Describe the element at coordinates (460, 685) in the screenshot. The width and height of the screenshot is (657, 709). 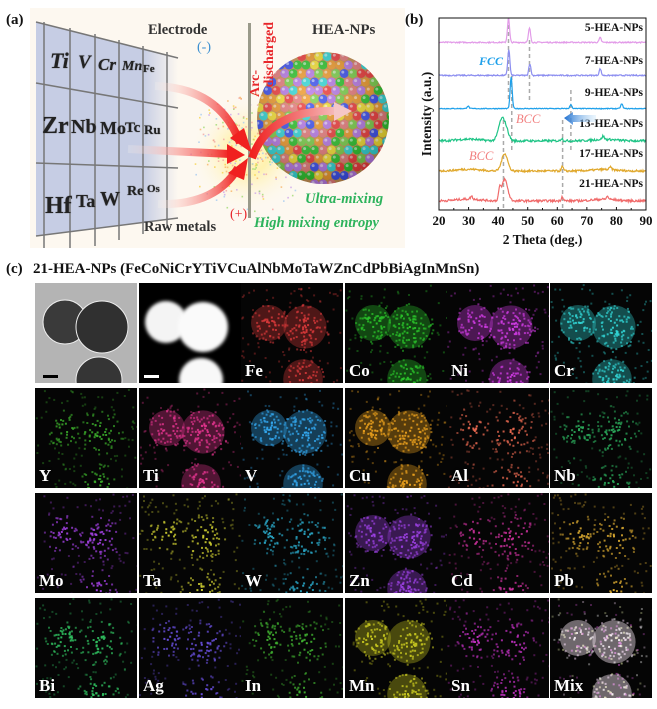
I see `element-label: Sn` at that location.